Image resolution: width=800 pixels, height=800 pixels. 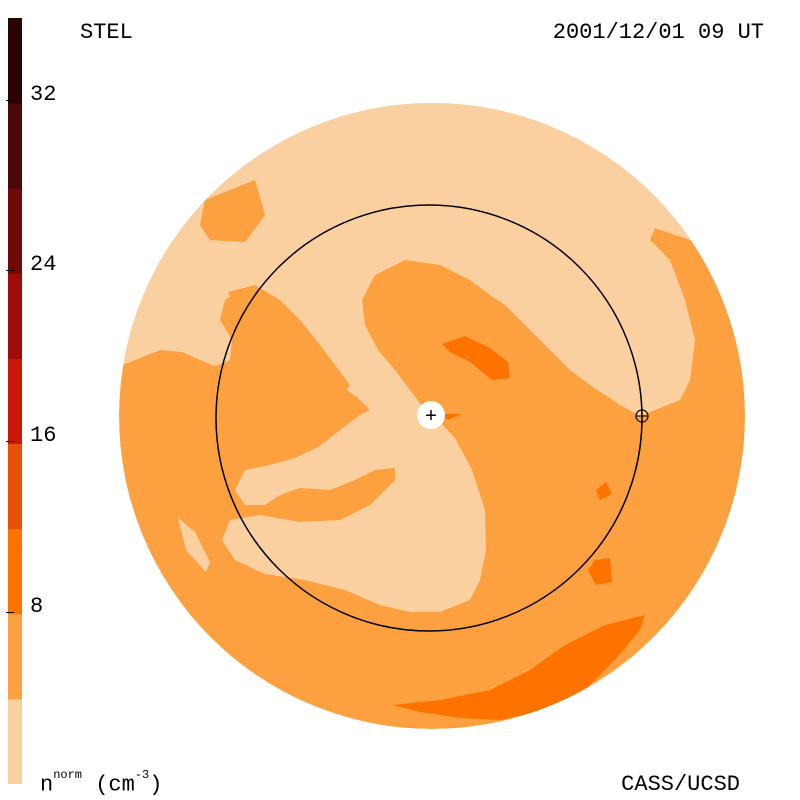 What do you see at coordinates (106, 32) in the screenshot?
I see `source-label: STEL` at bounding box center [106, 32].